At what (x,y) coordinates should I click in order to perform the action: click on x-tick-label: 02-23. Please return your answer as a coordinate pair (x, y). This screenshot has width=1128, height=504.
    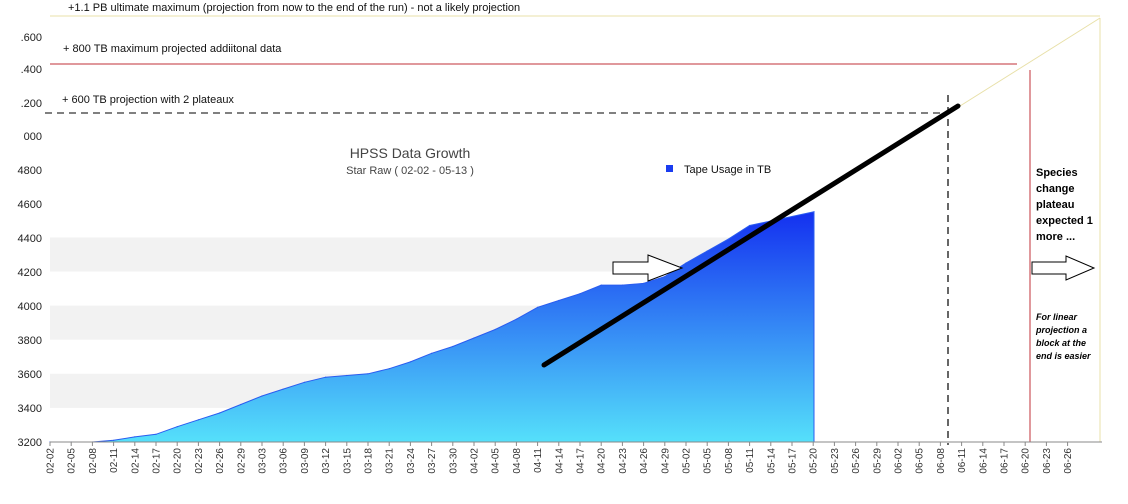
    Looking at the image, I should click on (199, 461).